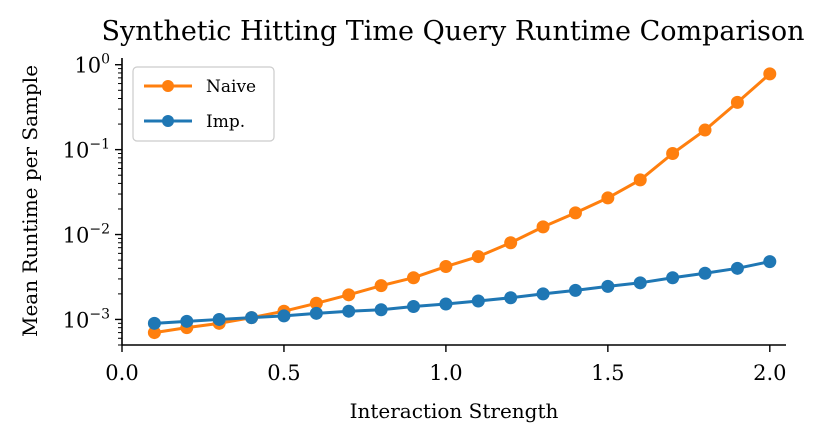 The width and height of the screenshot is (830, 444). What do you see at coordinates (86, 150) in the screenshot?
I see `y-tick-label: 10⁻¹` at bounding box center [86, 150].